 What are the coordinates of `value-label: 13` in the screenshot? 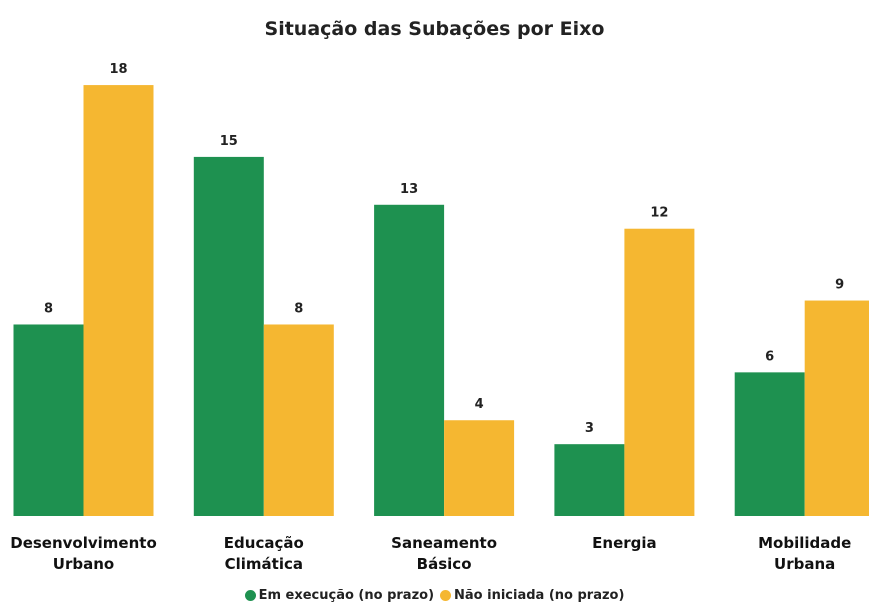 It's located at (409, 189).